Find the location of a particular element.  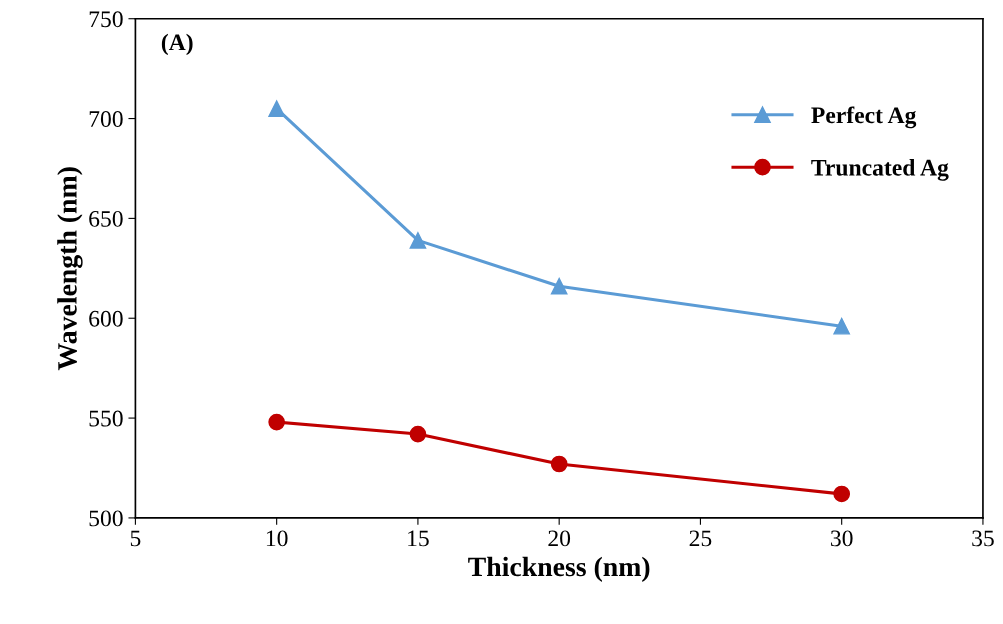

x-tick-label: 35 is located at coordinates (983, 538).